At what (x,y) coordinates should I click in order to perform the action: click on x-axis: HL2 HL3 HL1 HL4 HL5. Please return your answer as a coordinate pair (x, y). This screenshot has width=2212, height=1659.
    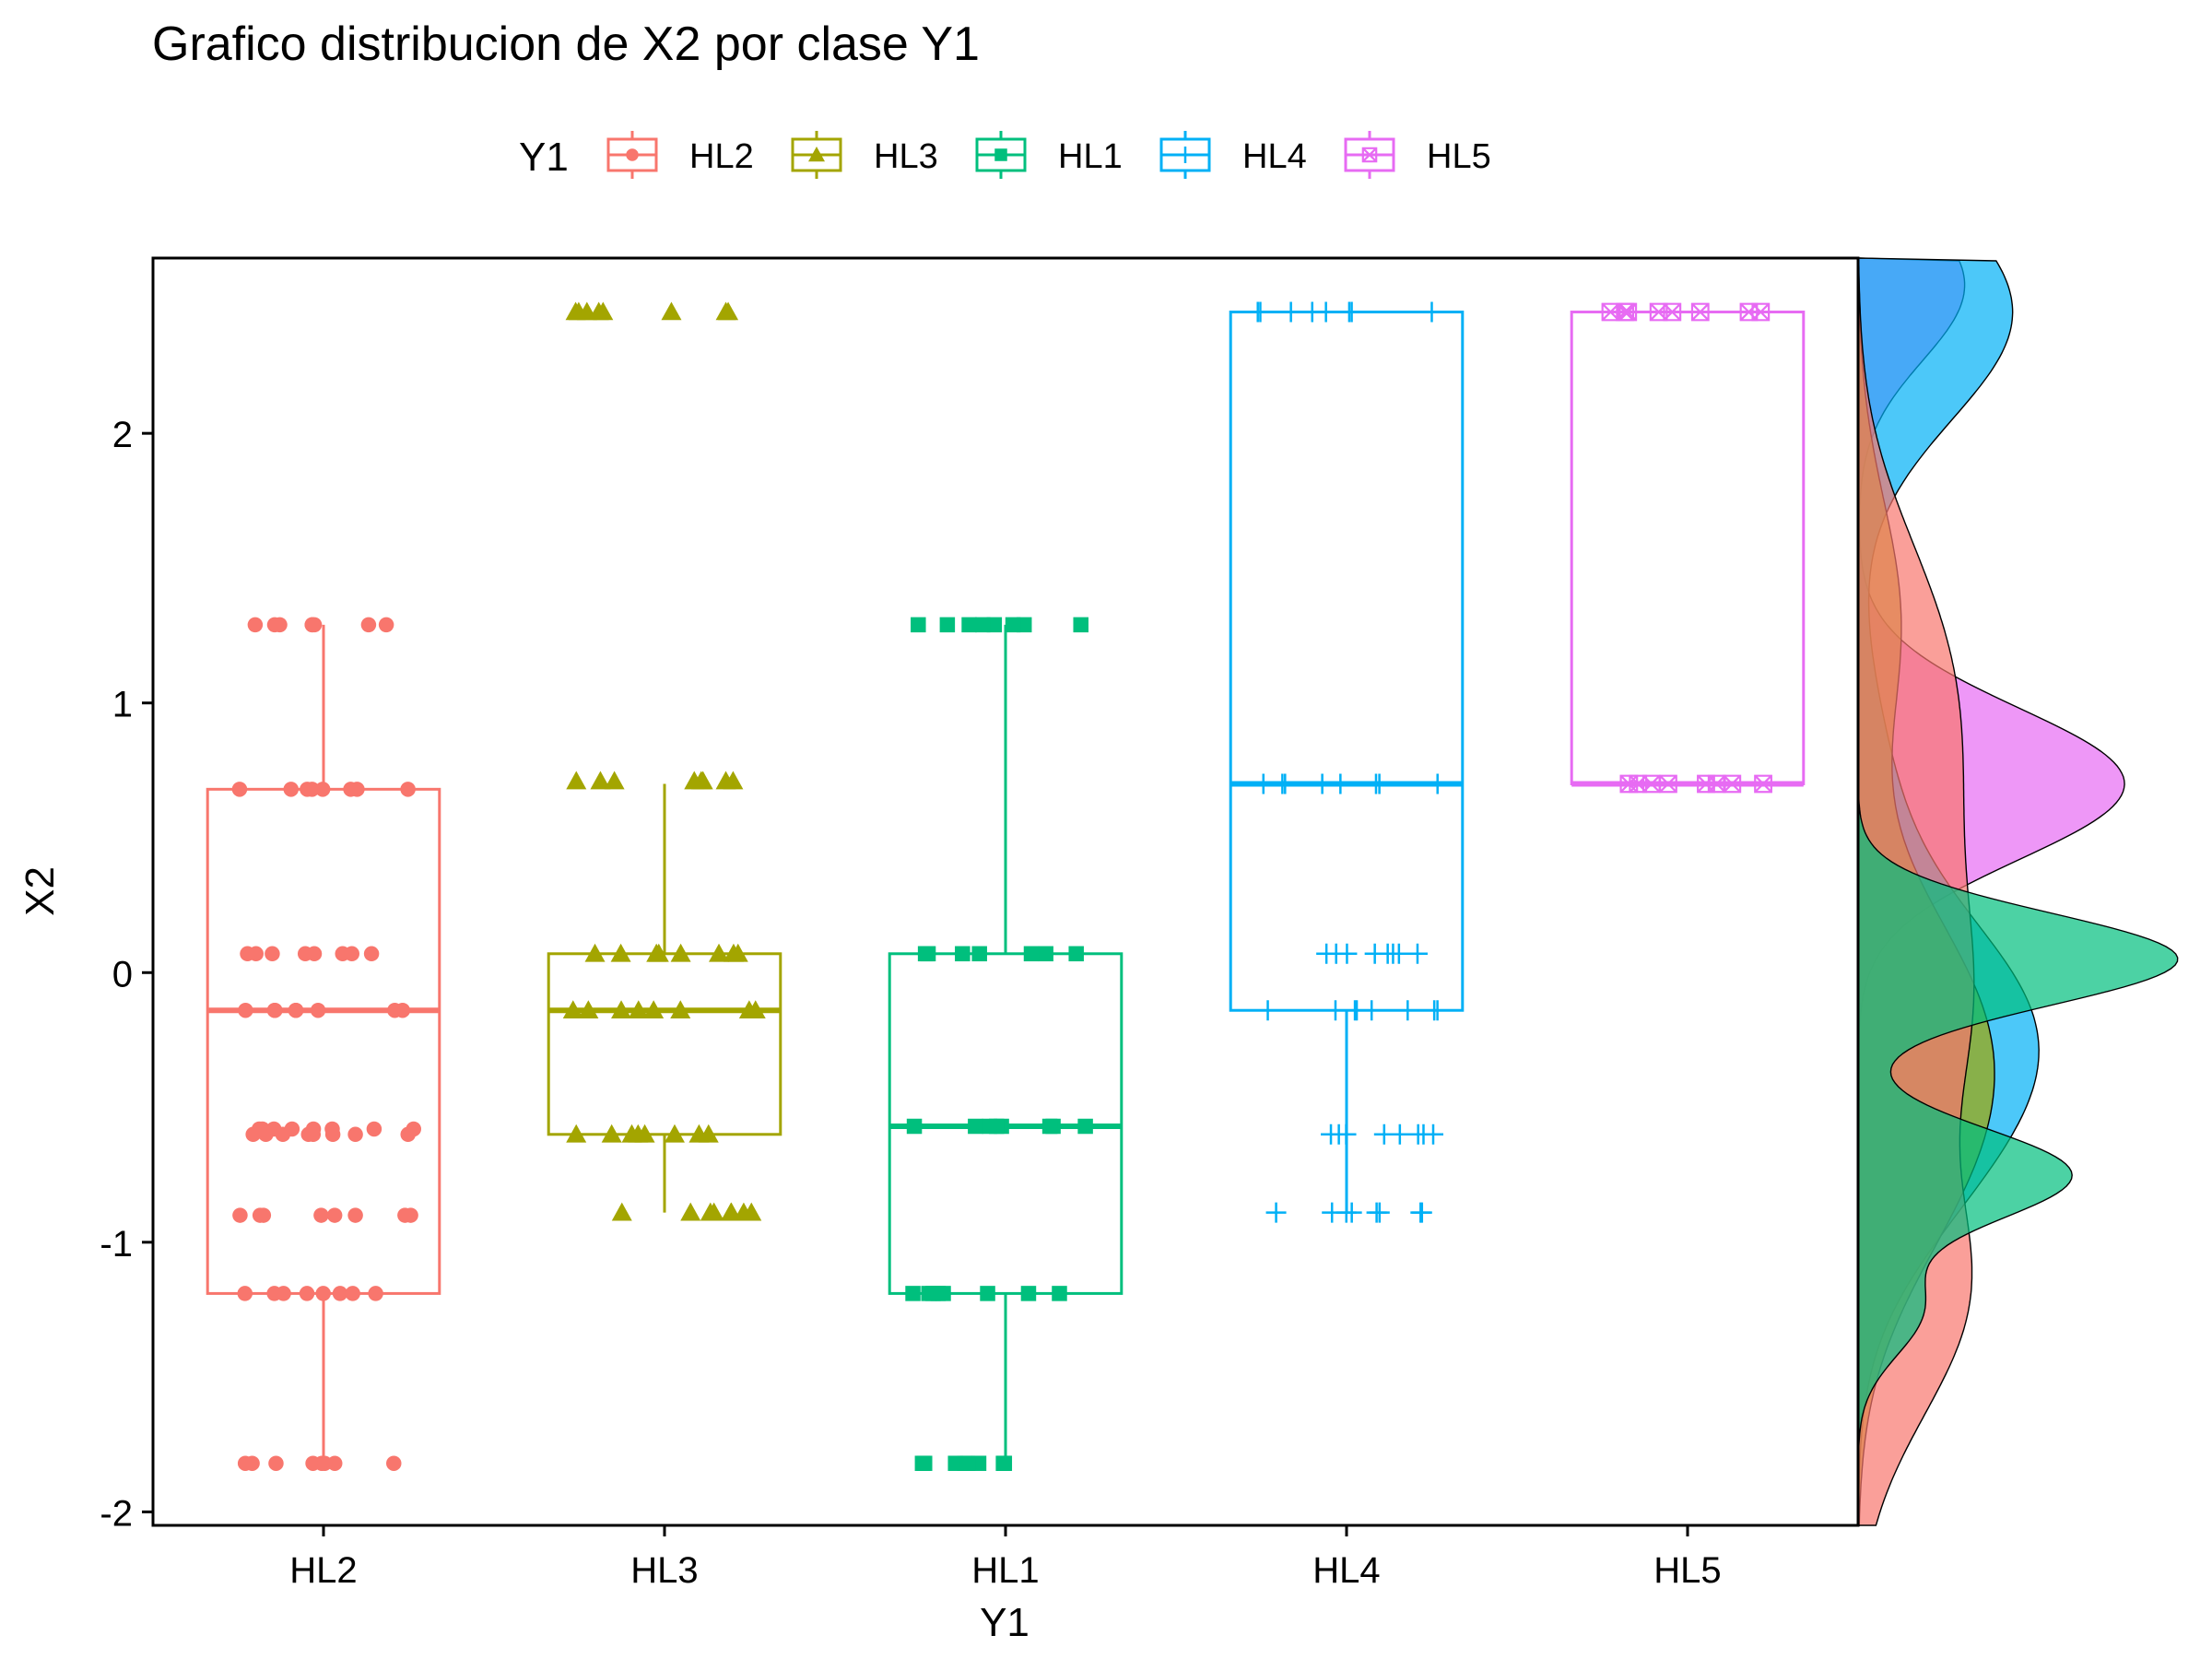
    Looking at the image, I should click on (1005, 1557).